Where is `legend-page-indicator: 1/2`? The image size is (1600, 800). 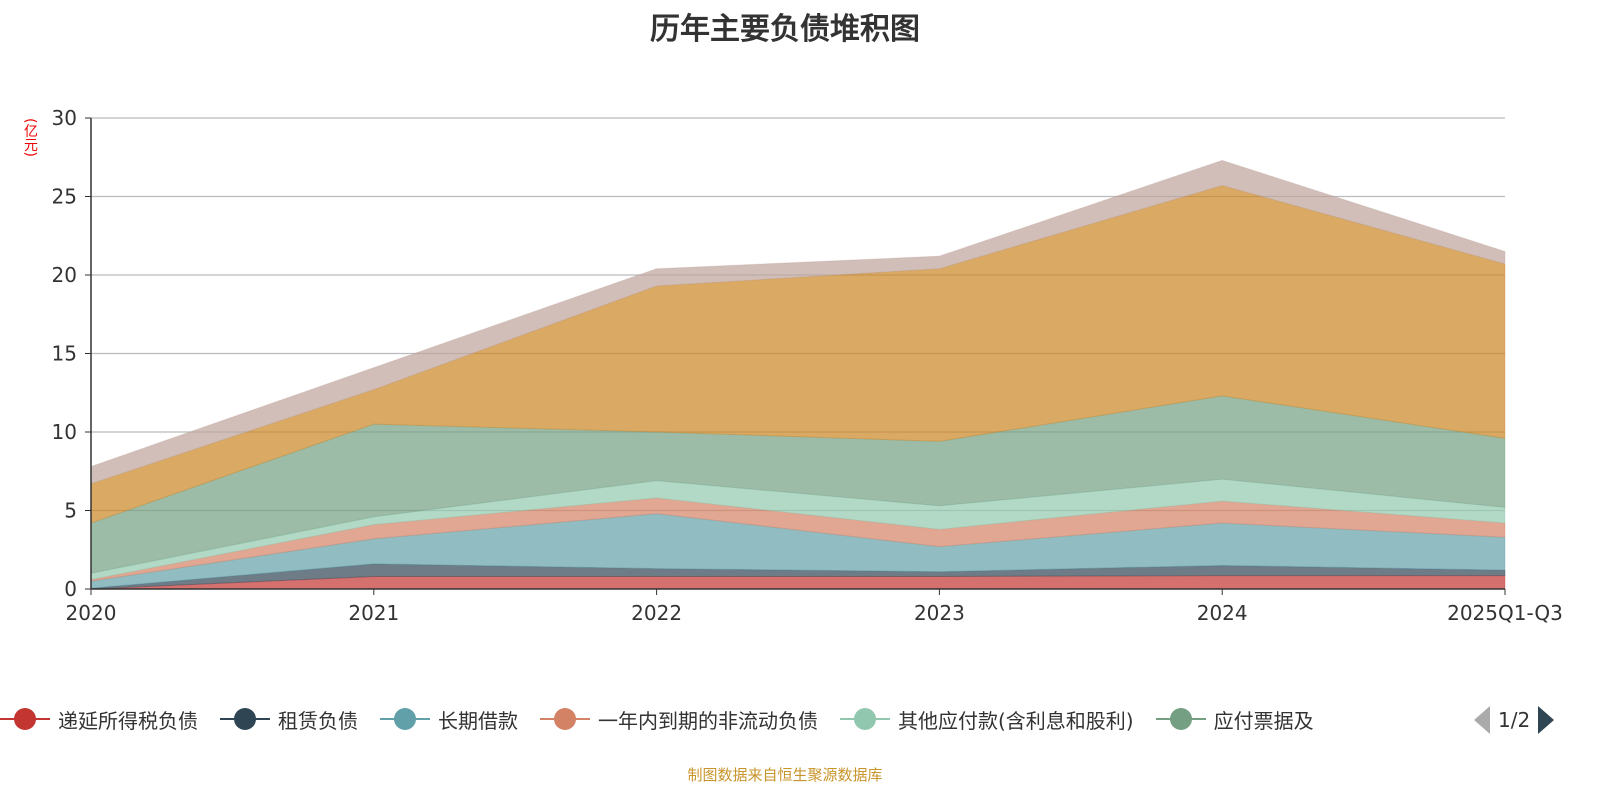
legend-page-indicator: 1/2 is located at coordinates (1514, 720).